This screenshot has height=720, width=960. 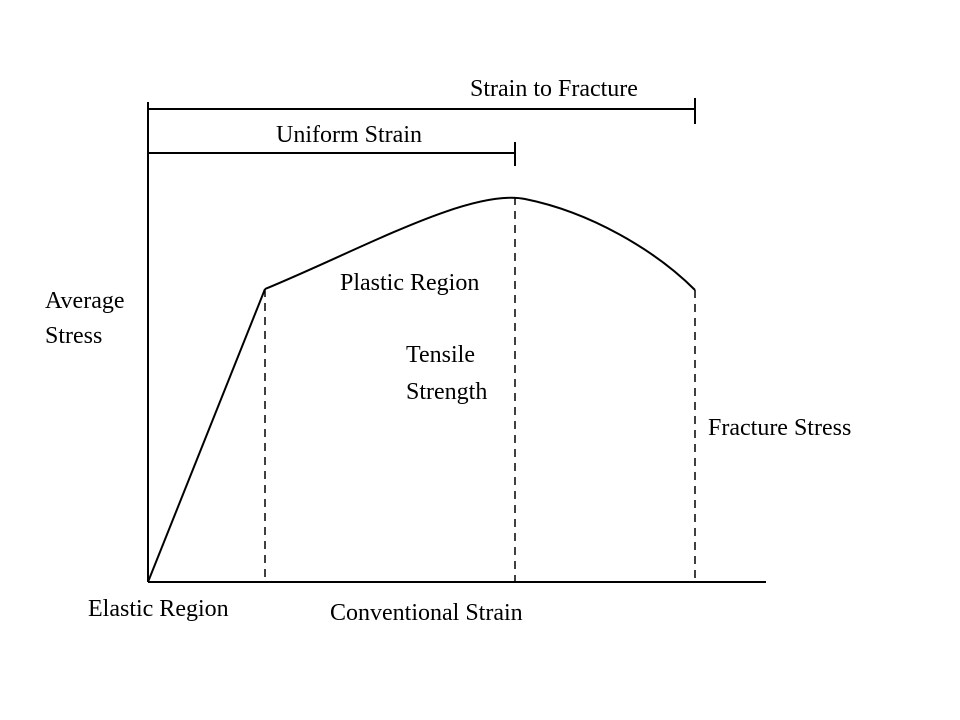 What do you see at coordinates (480, 243) in the screenshot?
I see `plastic-curve` at bounding box center [480, 243].